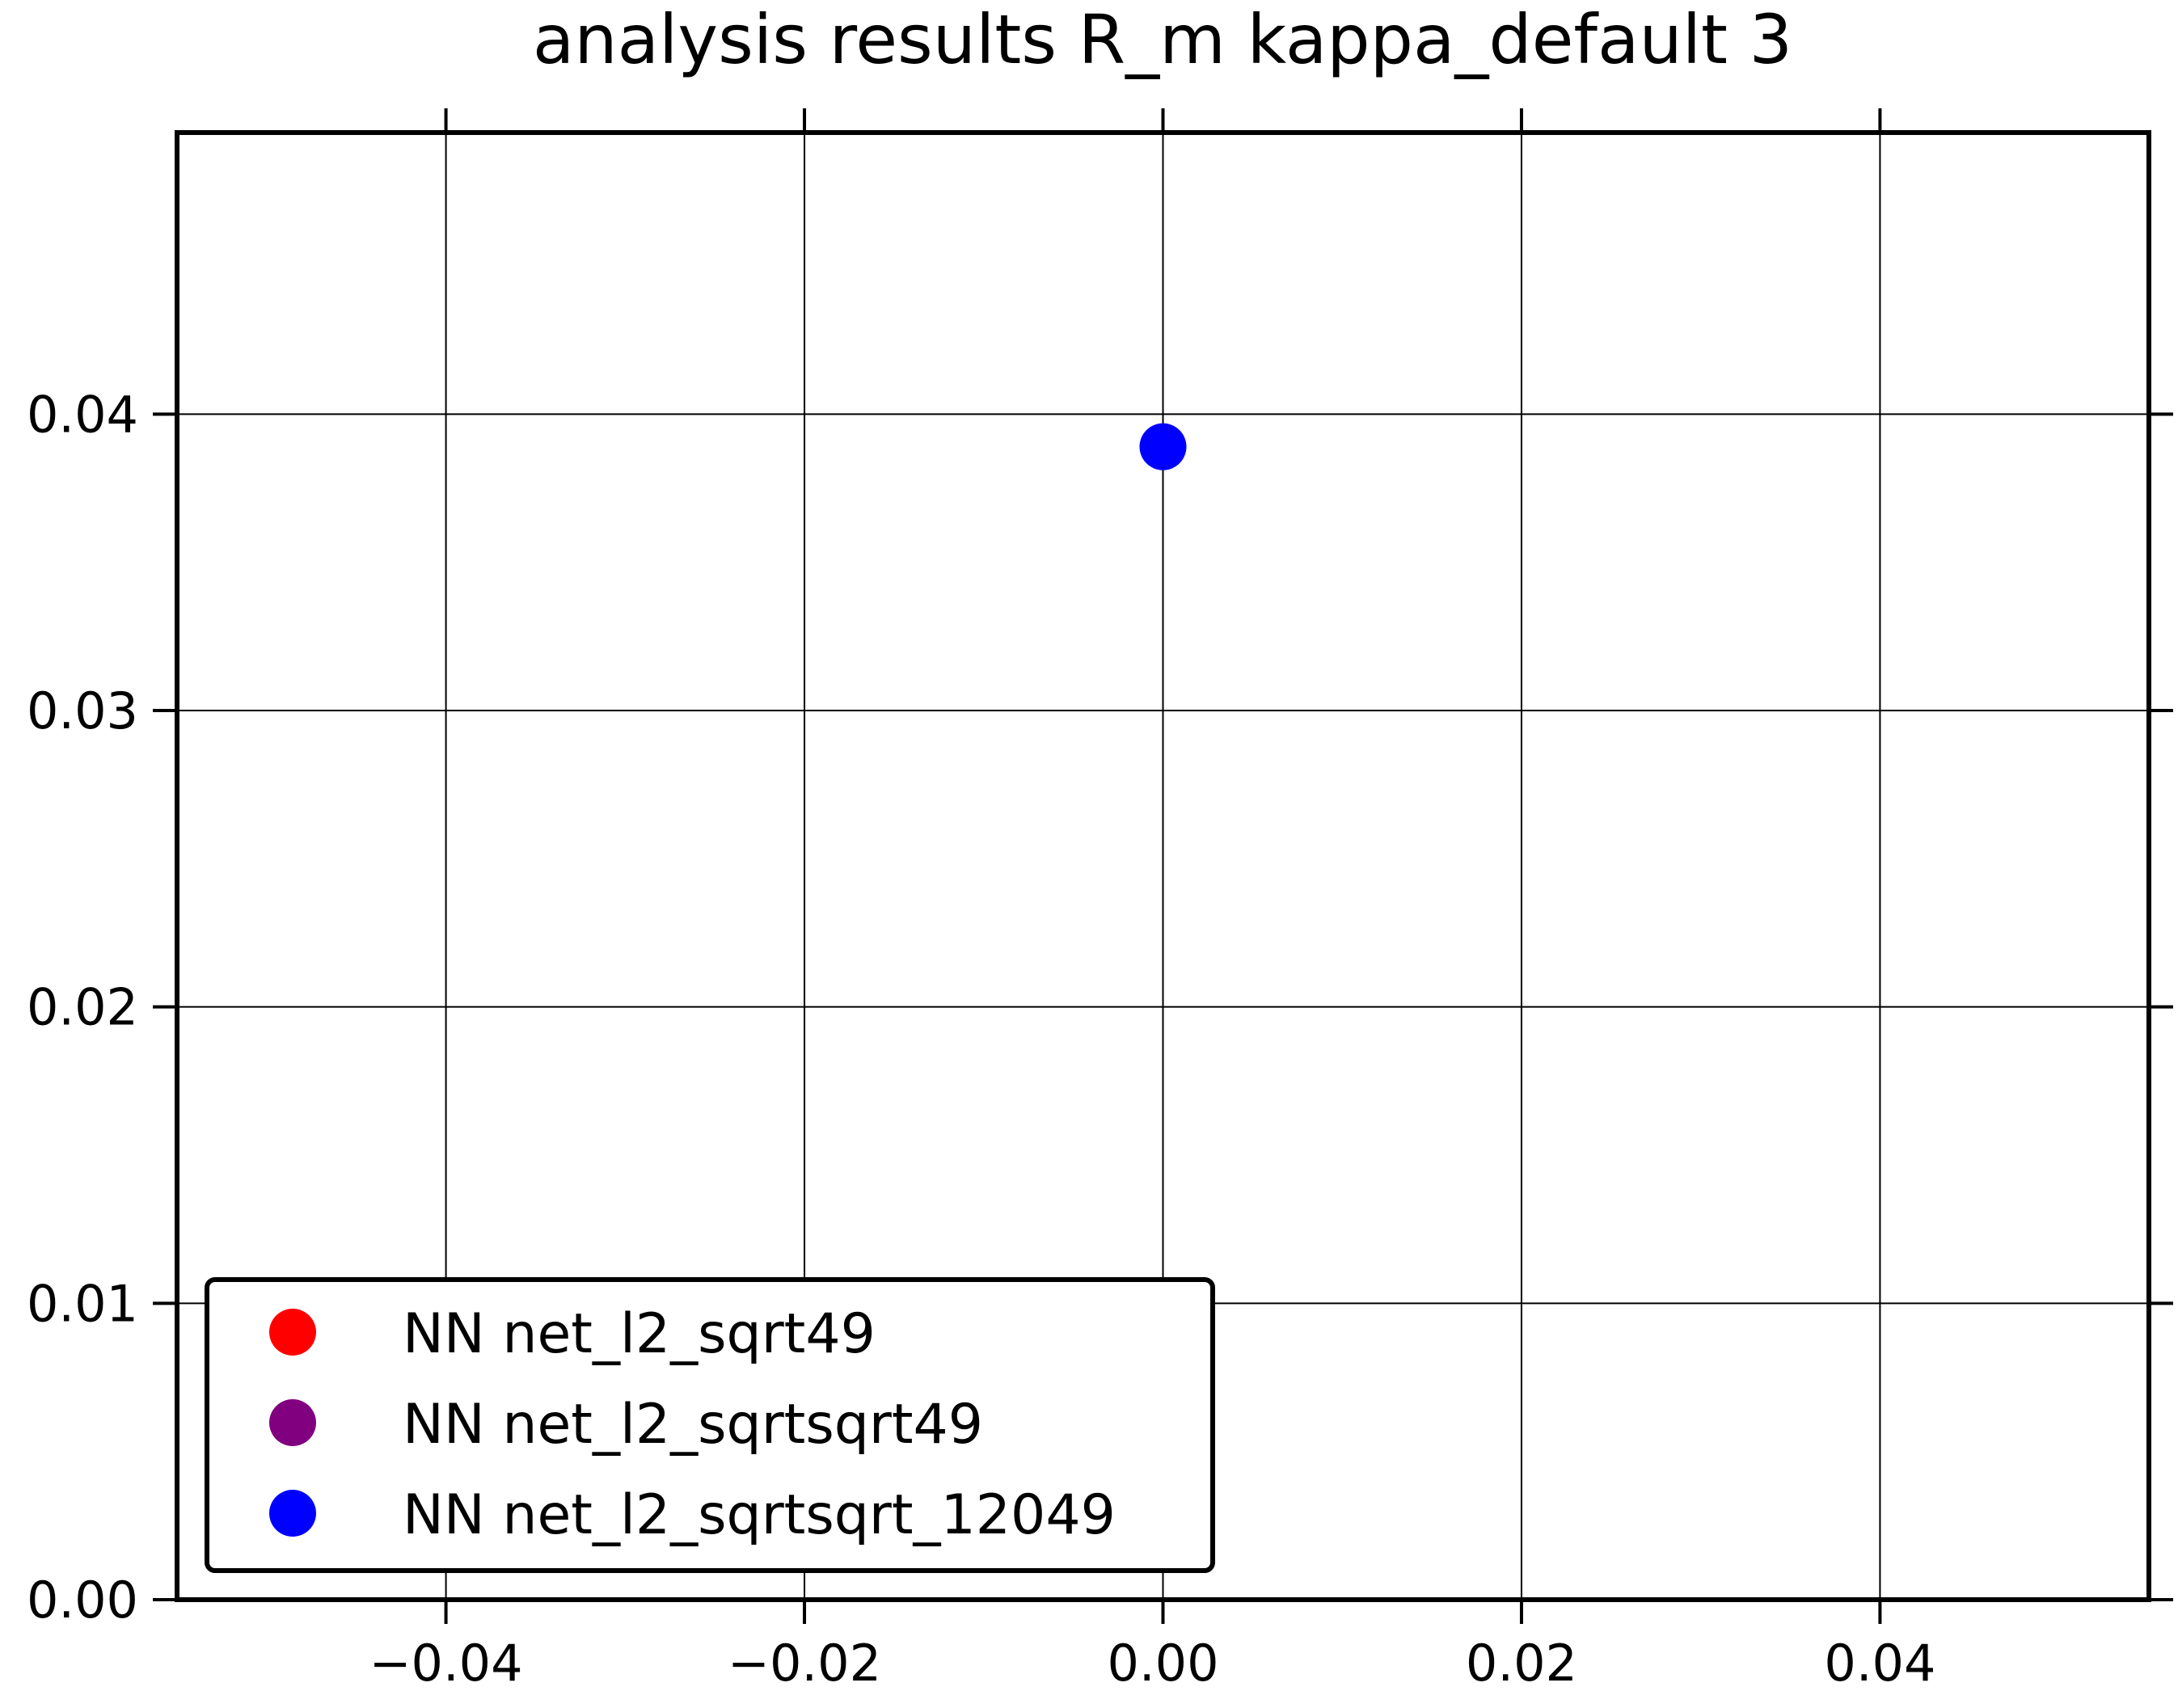 The width and height of the screenshot is (2178, 1708). I want to click on data-points, so click(1163, 447).